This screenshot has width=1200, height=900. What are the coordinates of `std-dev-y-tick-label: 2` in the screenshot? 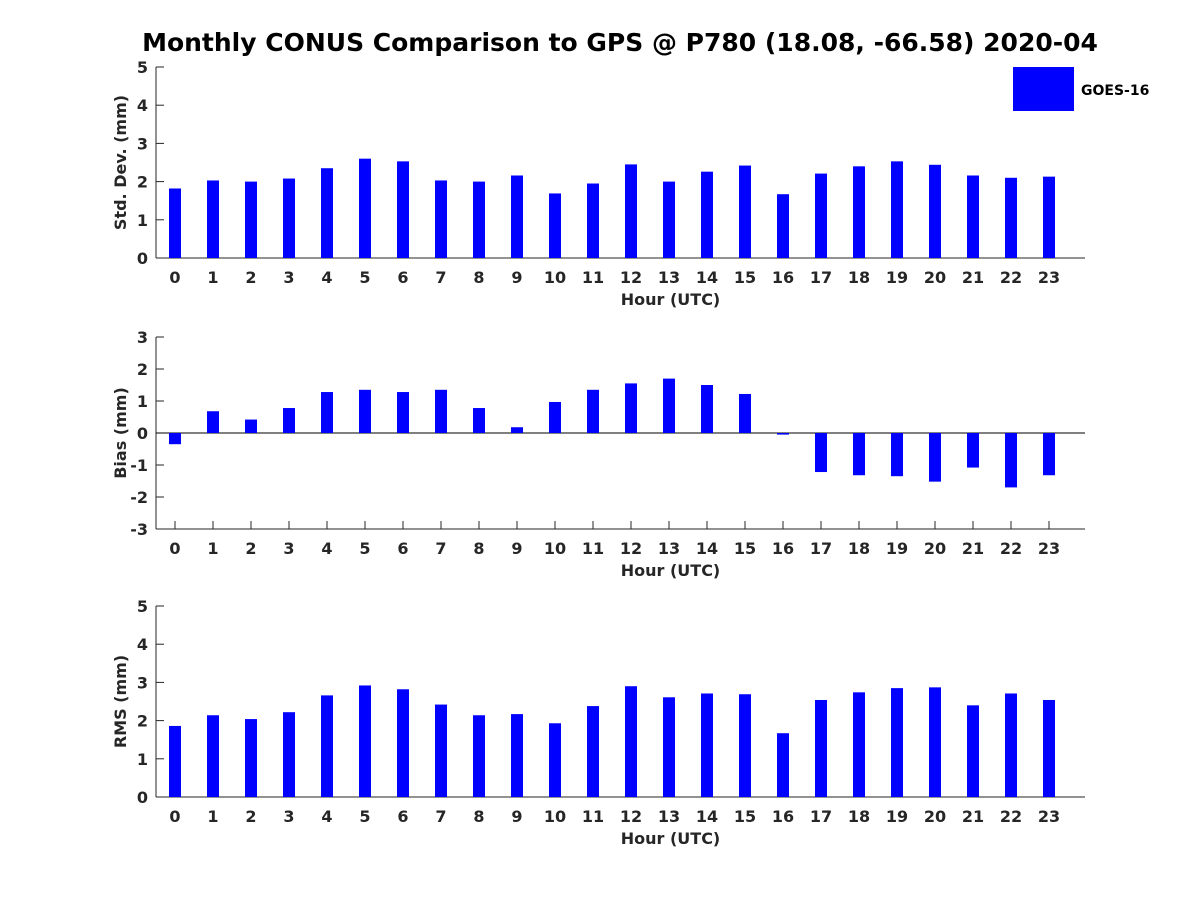 It's located at (142, 182).